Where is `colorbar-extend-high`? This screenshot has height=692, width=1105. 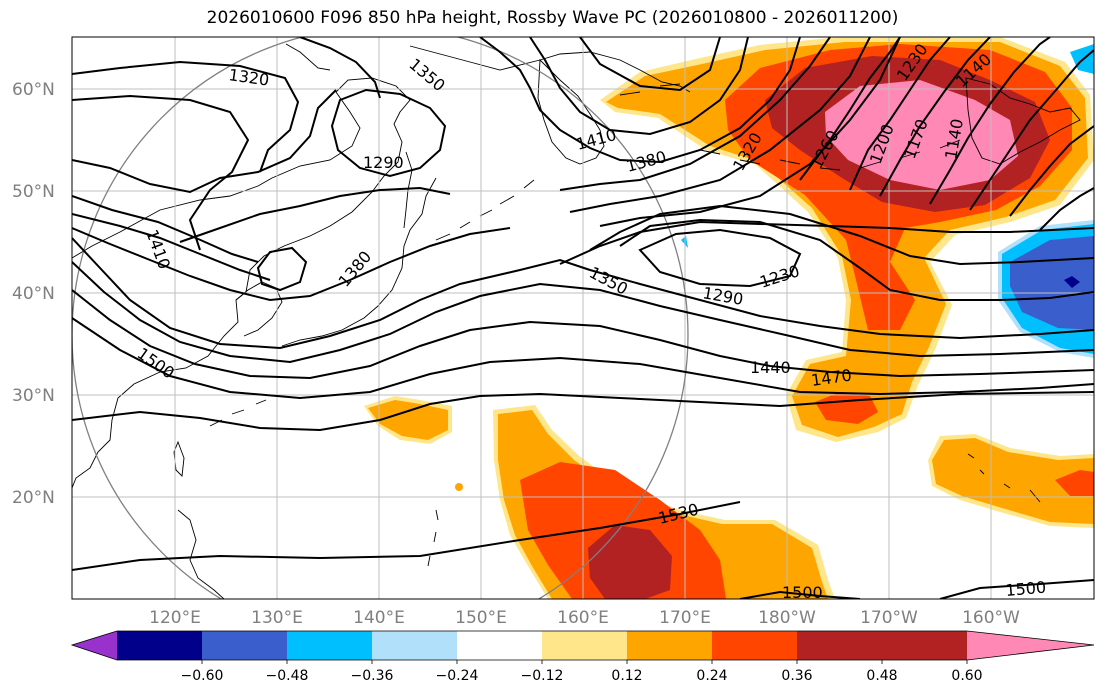
colorbar-extend-high is located at coordinates (1030, 645).